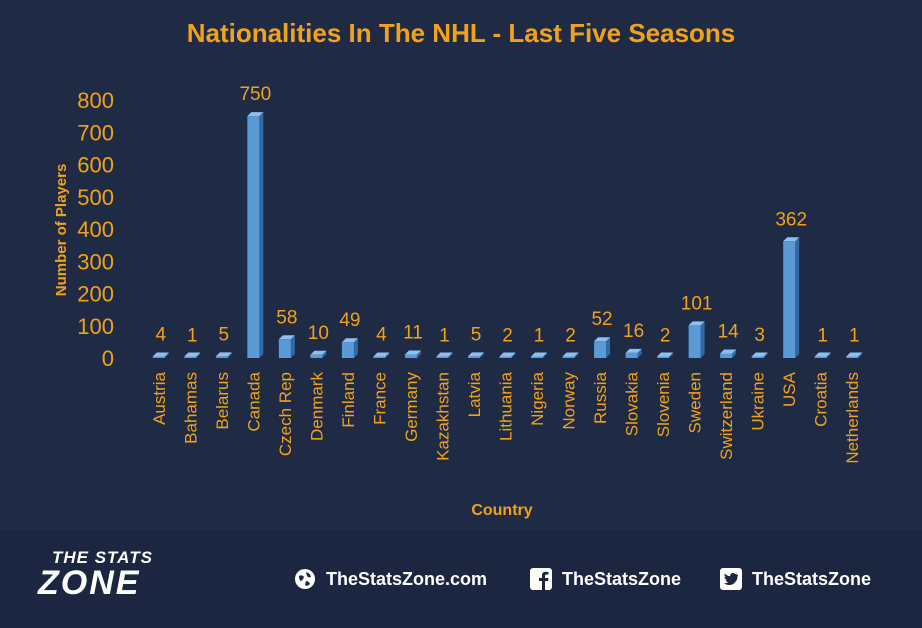  I want to click on logo-text-top: THE STATS, so click(102, 557).